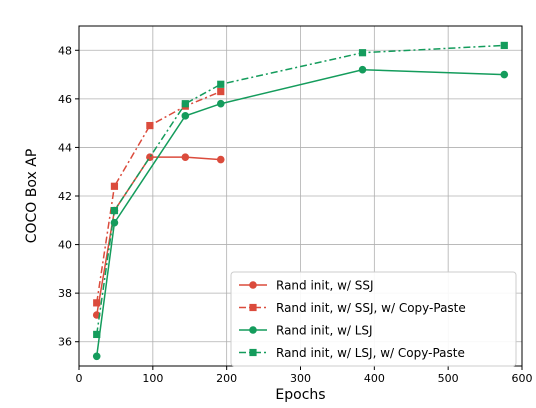 This screenshot has width=536, height=408. I want to click on y-axis-title: COCO Box AP, so click(32, 196).